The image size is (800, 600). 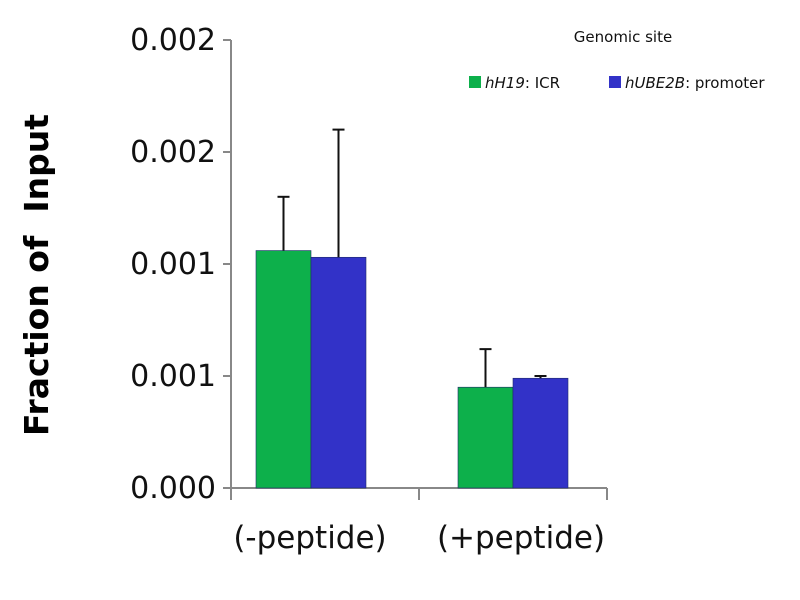 I want to click on y-axis-label: Fraction of Input, so click(x=36, y=275).